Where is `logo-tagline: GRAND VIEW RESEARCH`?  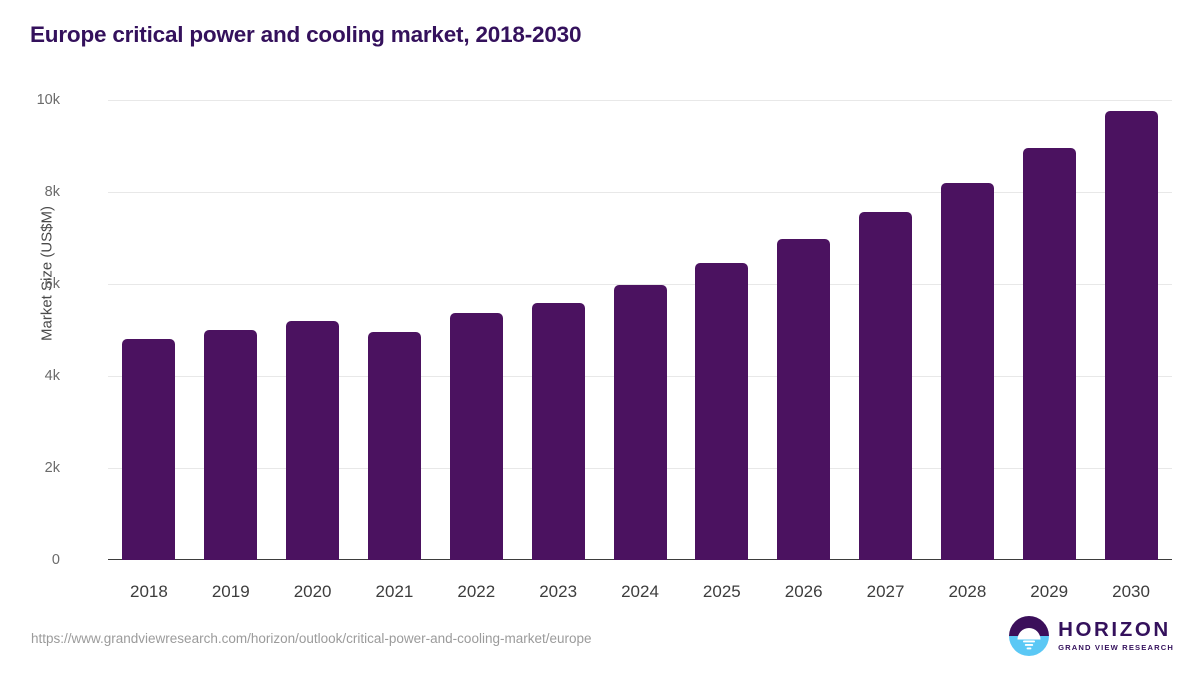 logo-tagline: GRAND VIEW RESEARCH is located at coordinates (1116, 647).